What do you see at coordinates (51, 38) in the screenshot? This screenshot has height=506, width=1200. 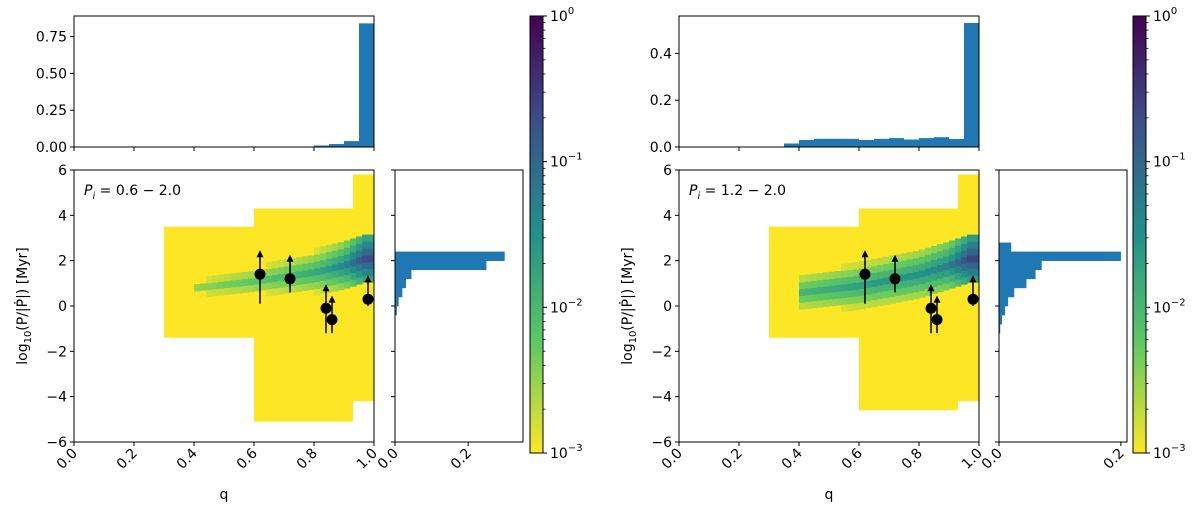 I see `top-y-tick-label: 0.75` at bounding box center [51, 38].